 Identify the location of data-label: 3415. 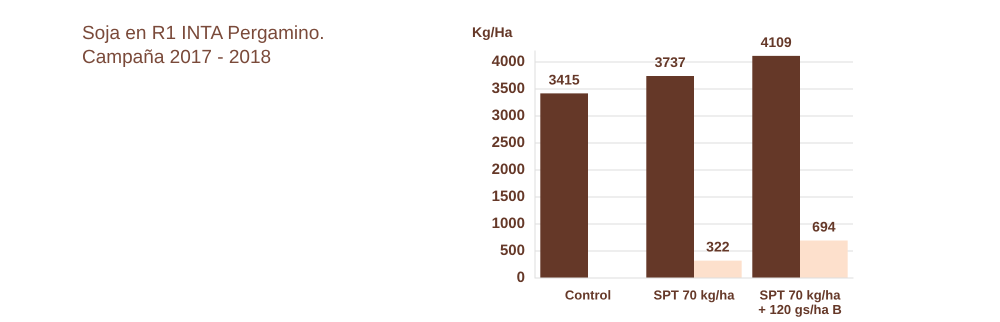
(564, 79).